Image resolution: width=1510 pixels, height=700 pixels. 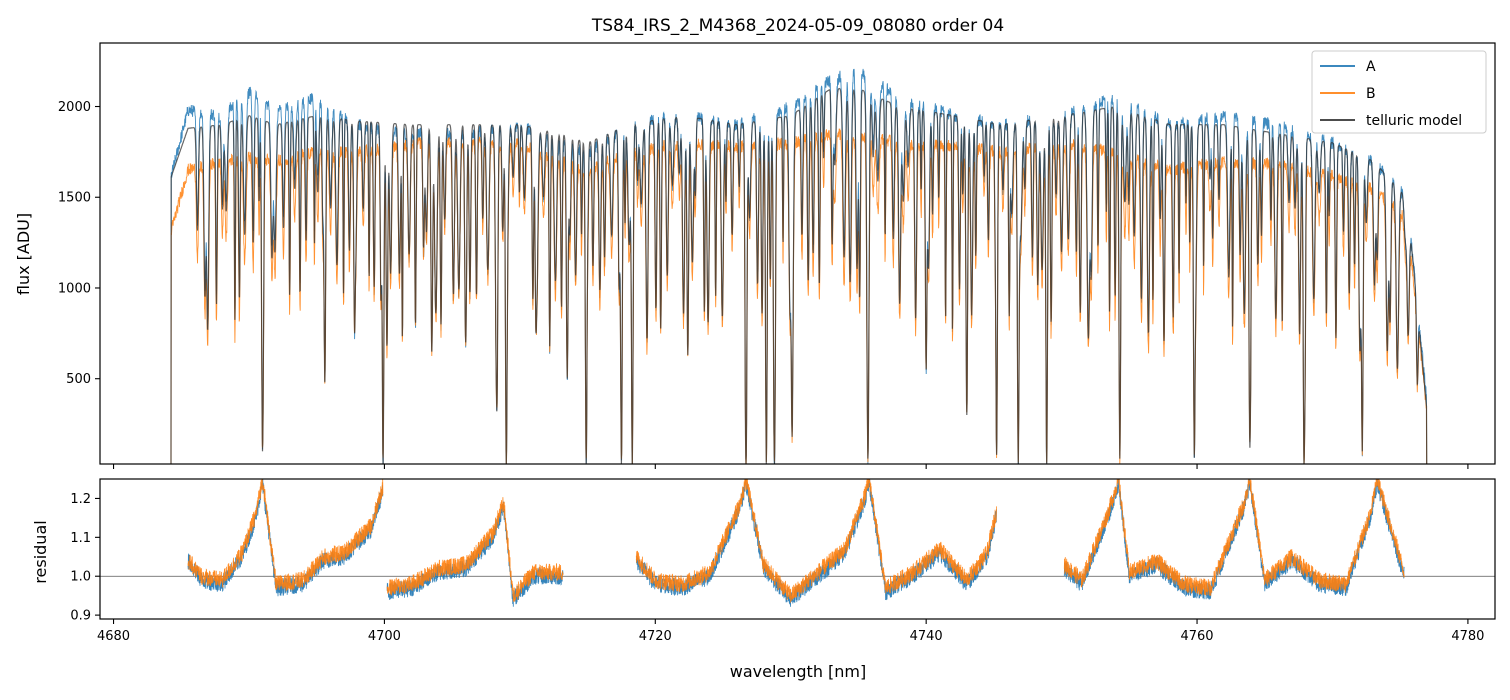 I want to click on residual-y-tick-label: 1.0, so click(x=80, y=577).